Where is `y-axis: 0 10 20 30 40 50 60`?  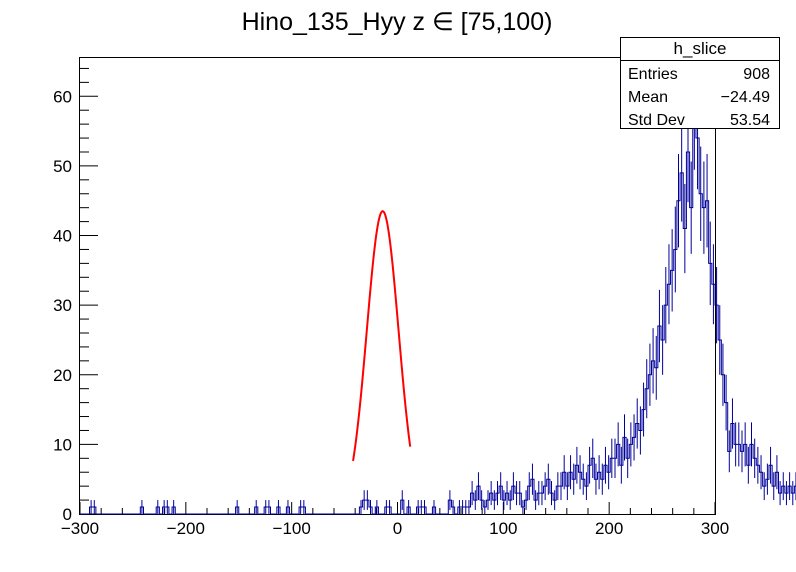
y-axis: 0 10 20 30 40 50 60 is located at coordinates (75, 295).